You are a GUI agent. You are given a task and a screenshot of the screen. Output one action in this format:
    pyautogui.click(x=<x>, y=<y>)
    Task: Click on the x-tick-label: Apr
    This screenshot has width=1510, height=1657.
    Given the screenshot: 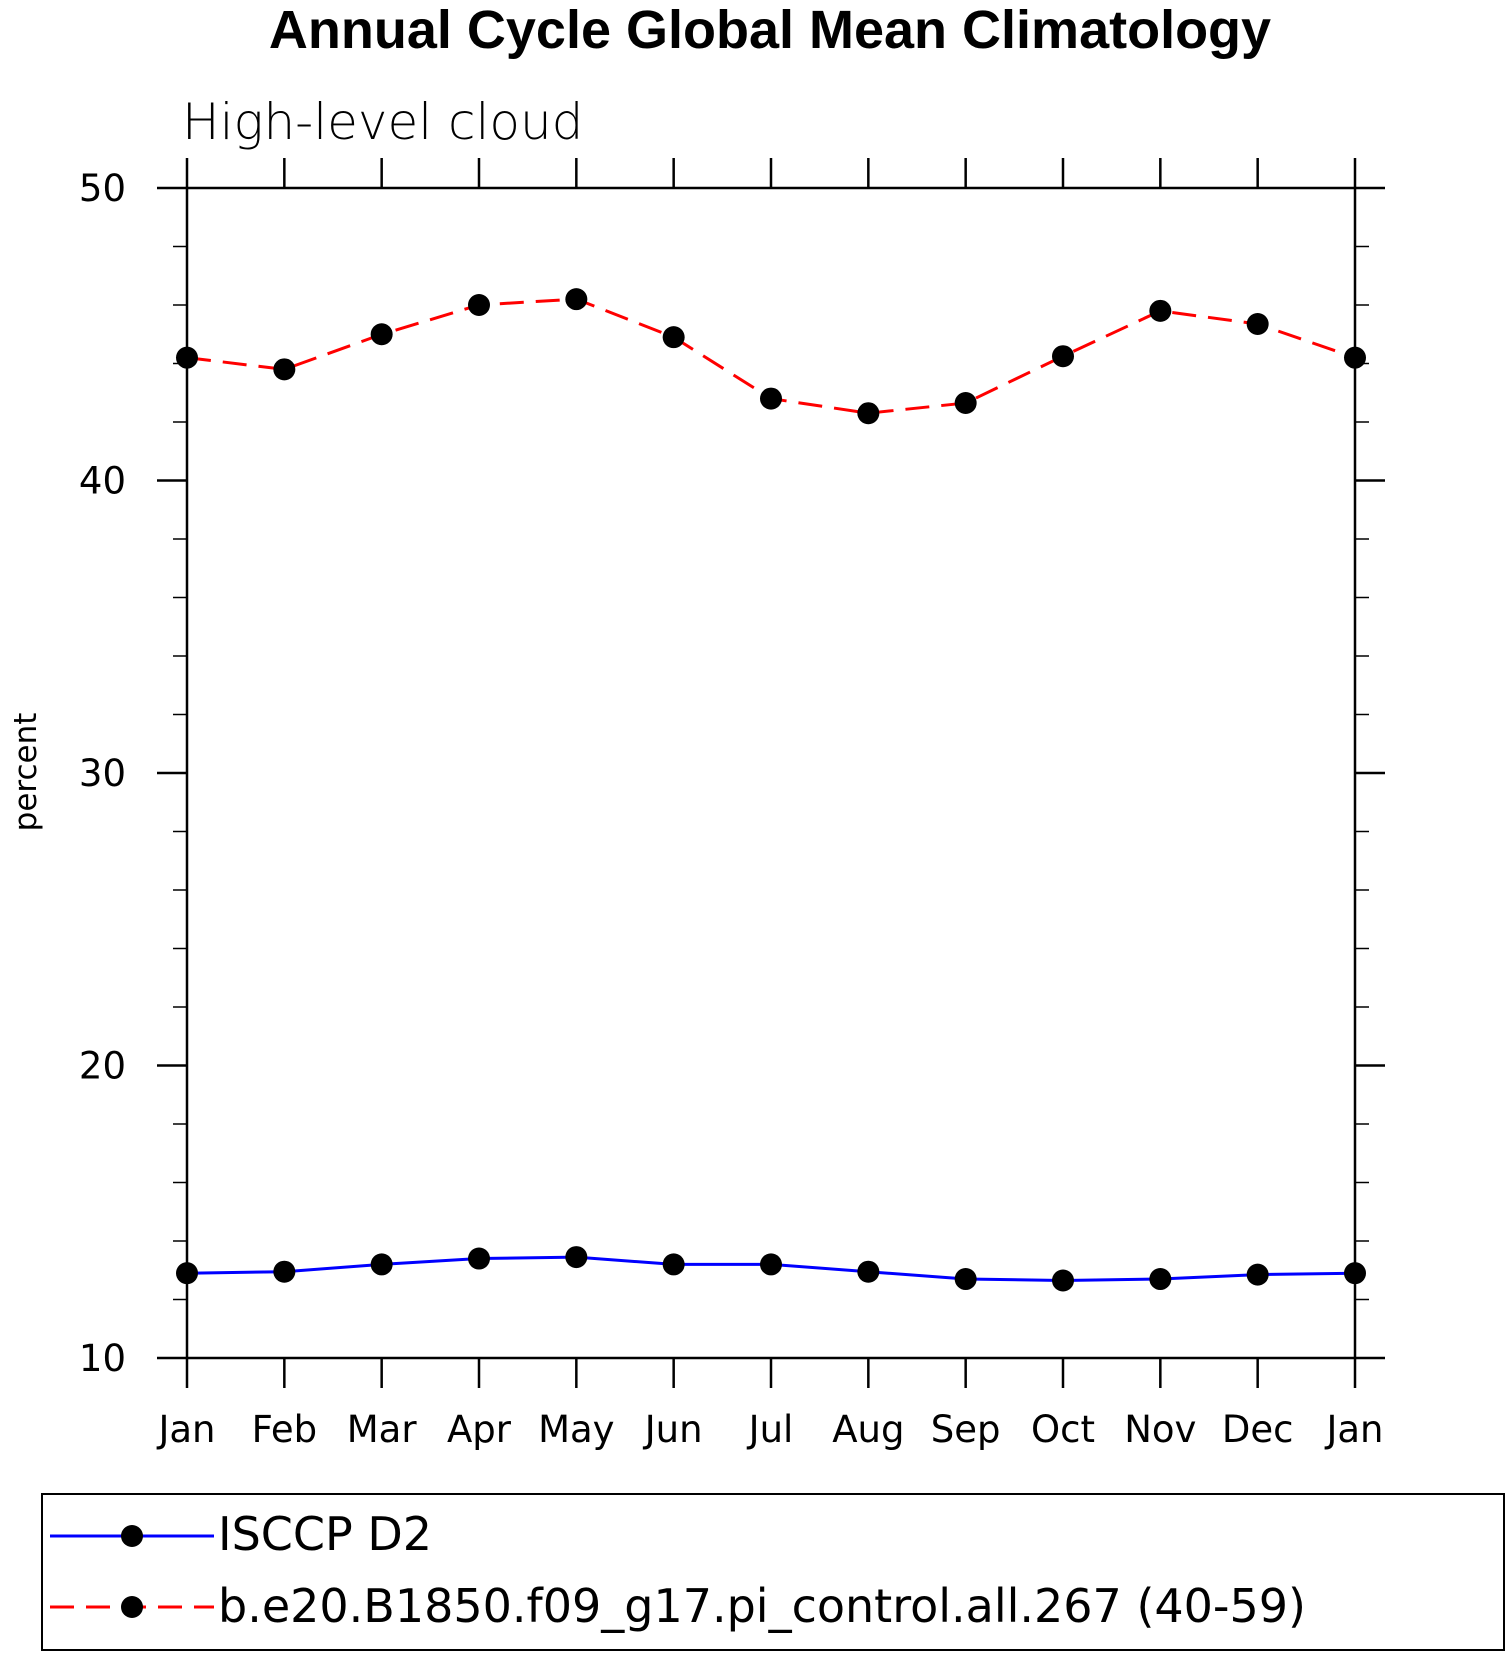 What is the action you would take?
    pyautogui.click(x=479, y=1429)
    